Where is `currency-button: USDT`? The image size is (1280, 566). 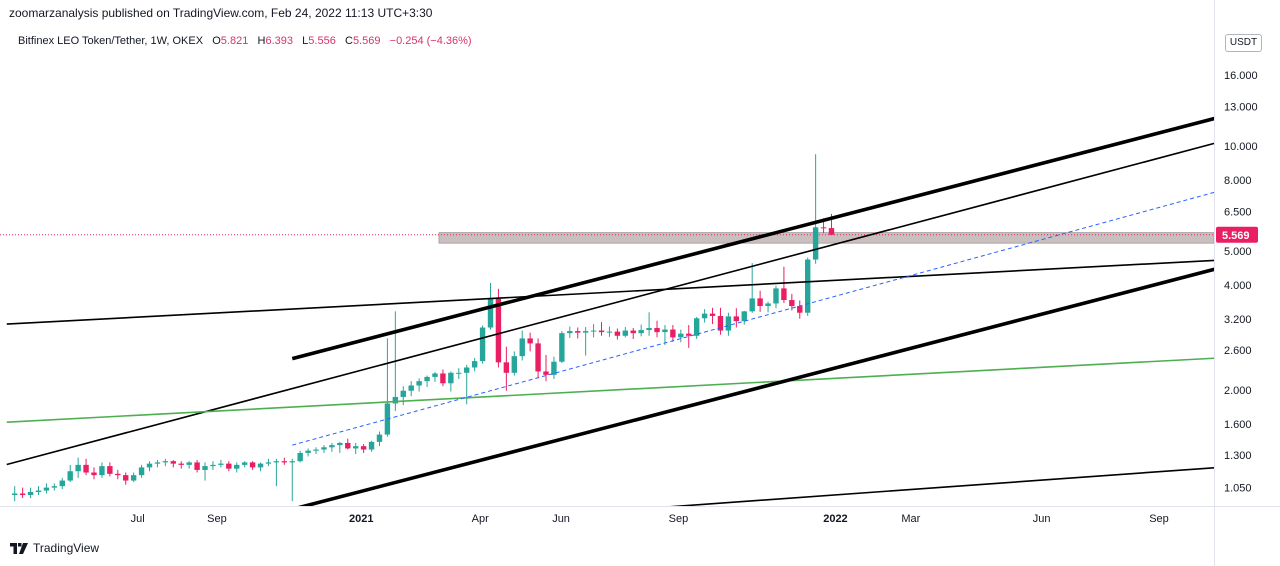
currency-button: USDT is located at coordinates (1243, 43).